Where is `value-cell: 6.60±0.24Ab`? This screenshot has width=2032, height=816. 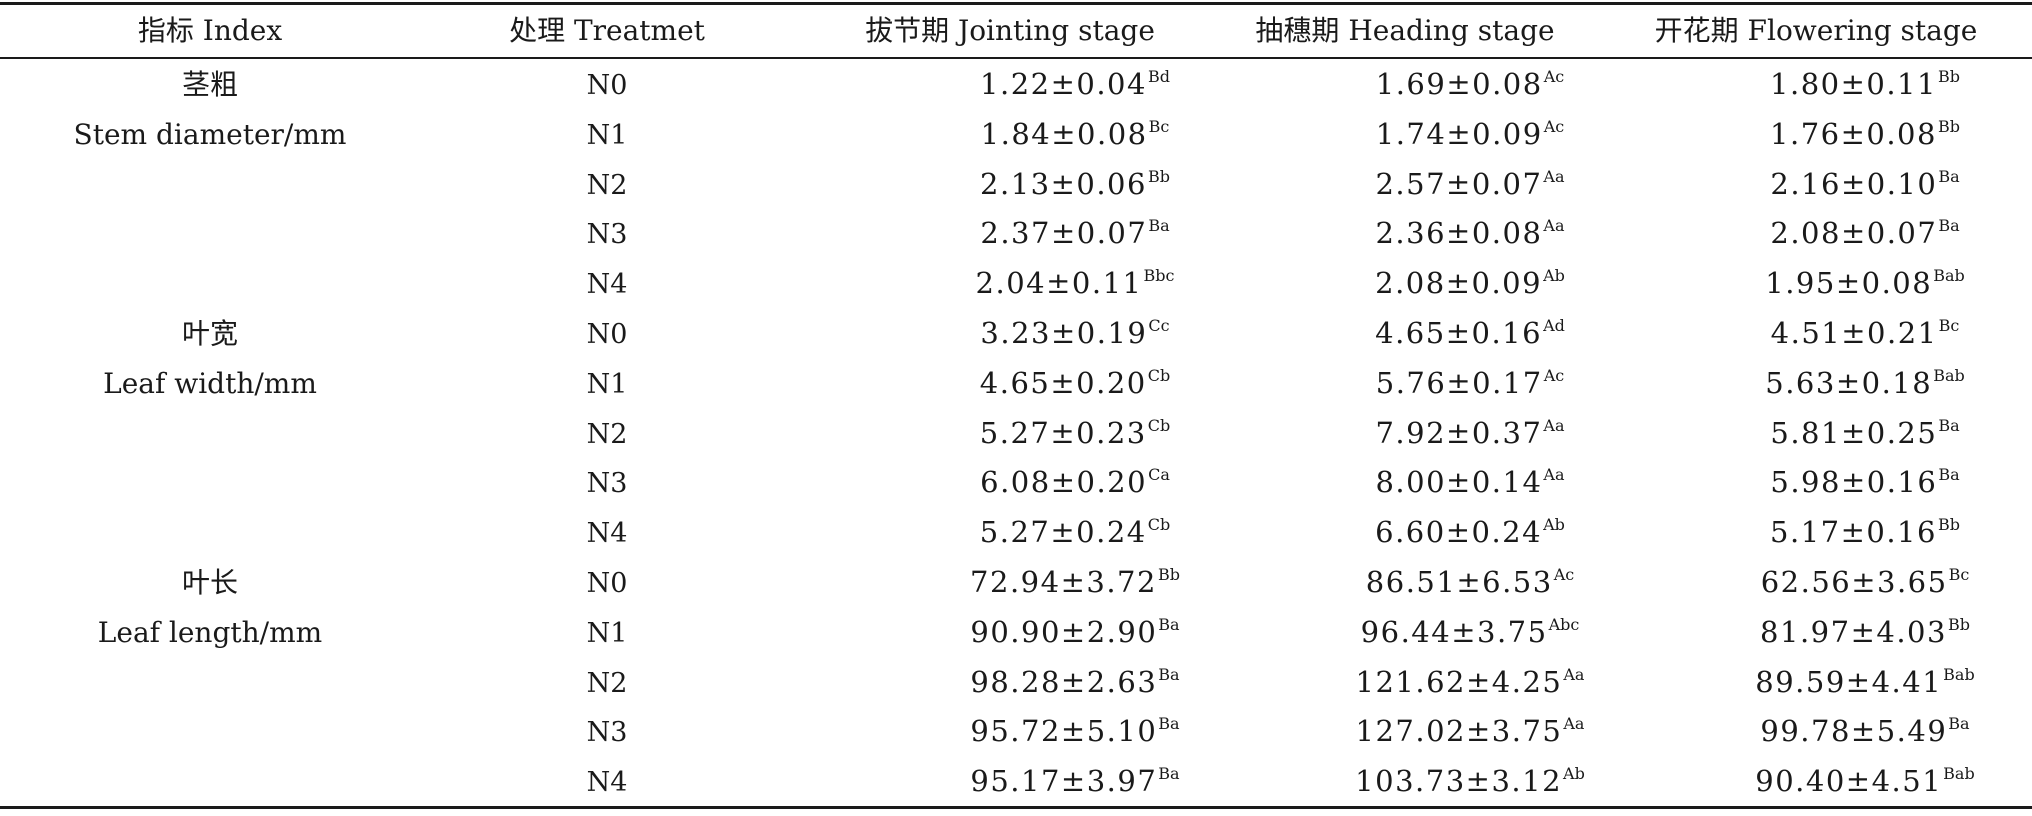 value-cell: 6.60±0.24Ab is located at coordinates (1470, 531).